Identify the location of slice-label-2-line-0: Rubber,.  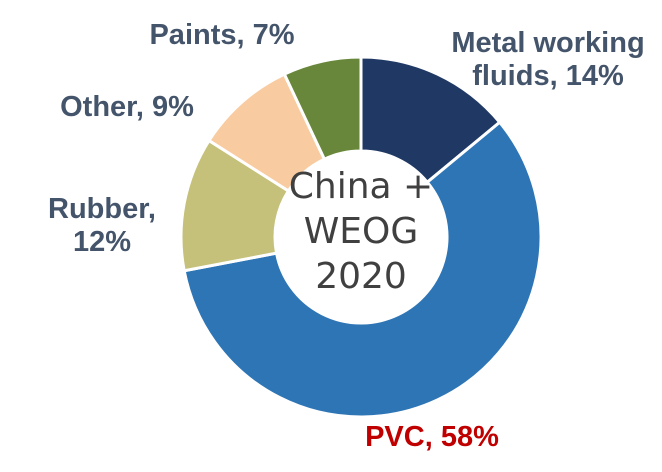
(102, 209).